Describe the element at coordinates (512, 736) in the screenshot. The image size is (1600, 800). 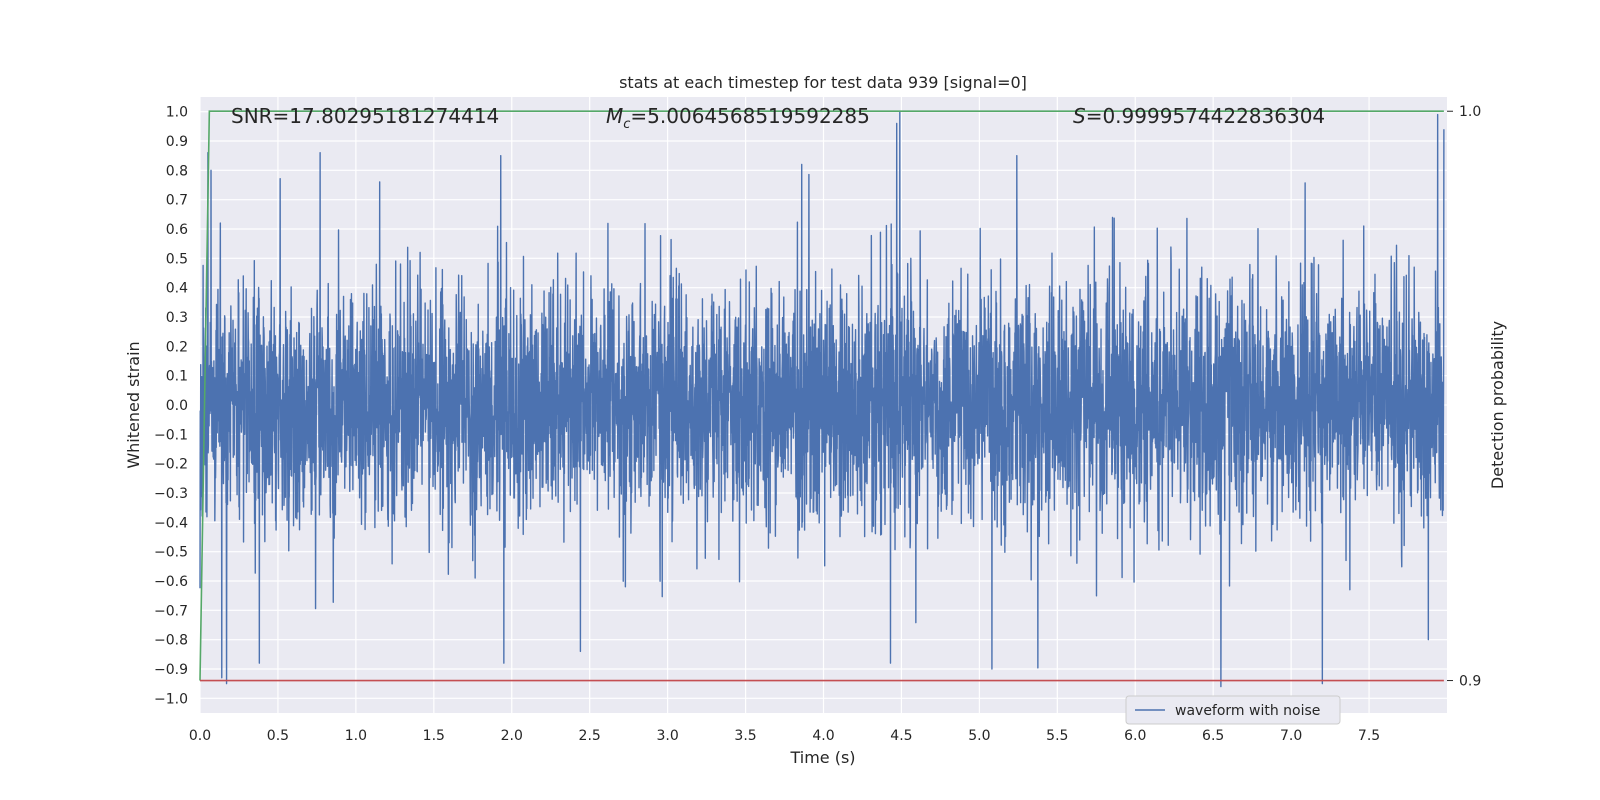
I see `x-tick-label: 2.0` at that location.